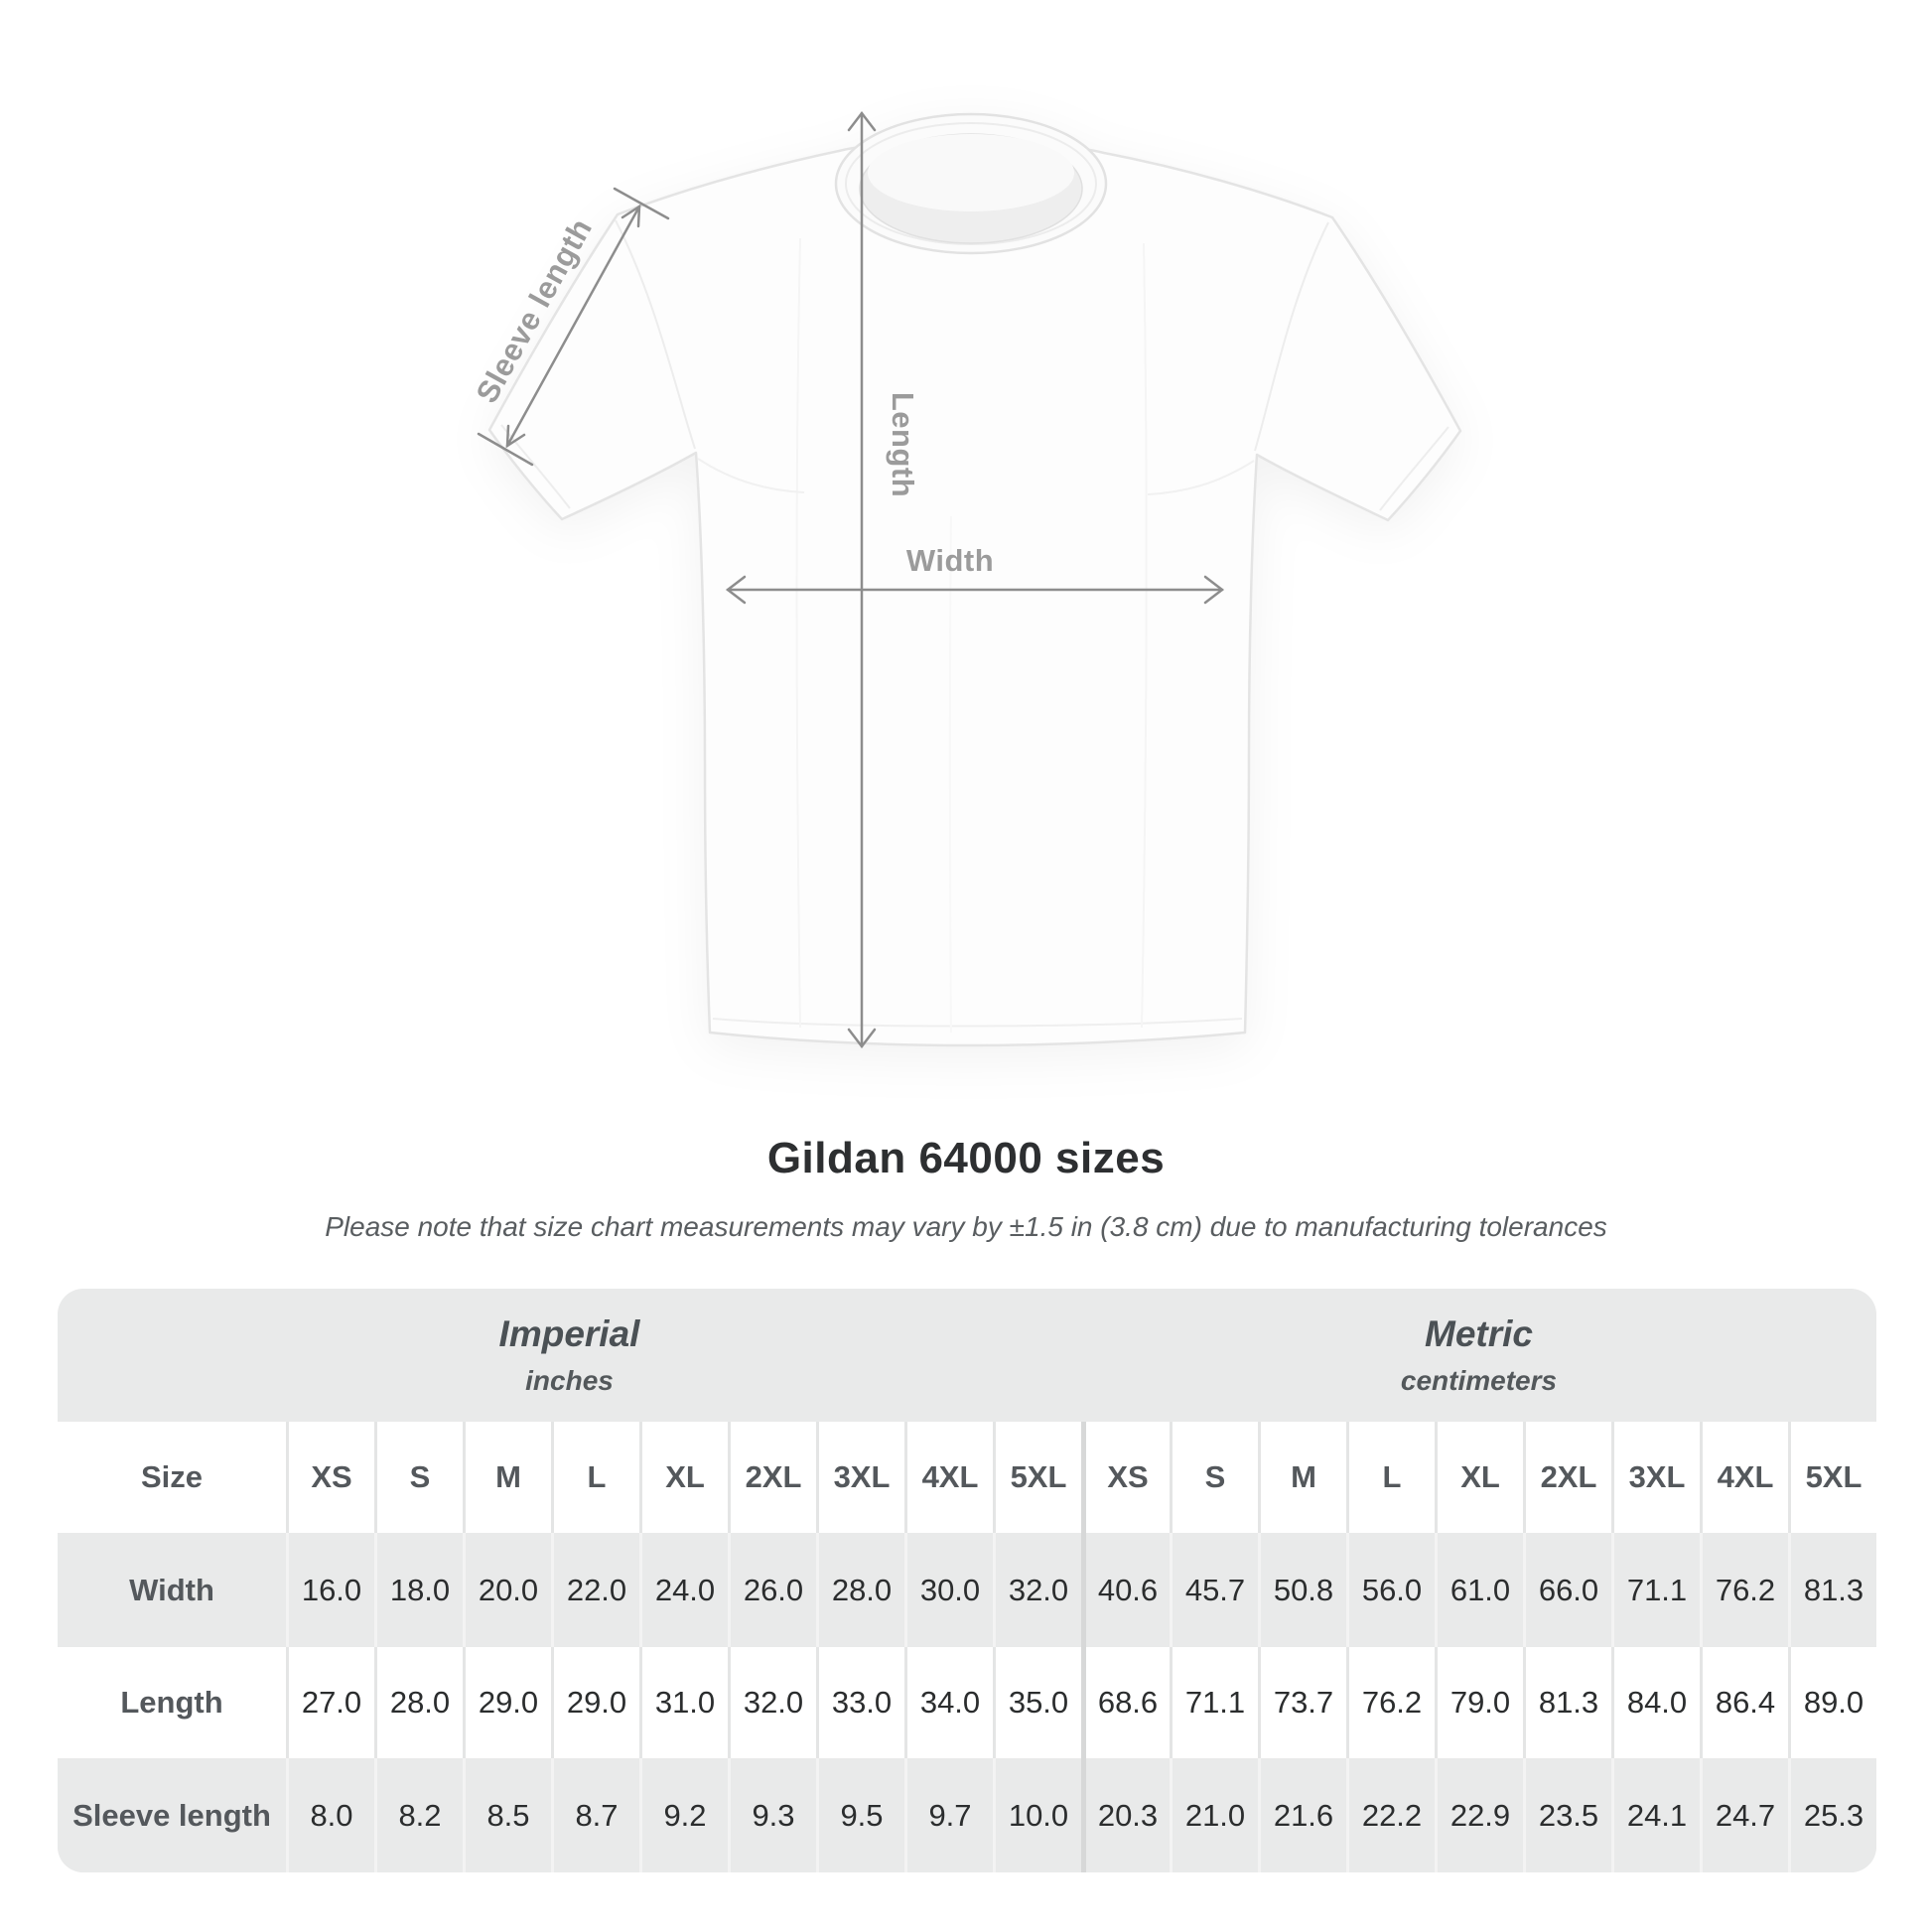 Image resolution: width=1932 pixels, height=1932 pixels. What do you see at coordinates (1656, 1590) in the screenshot?
I see `value-cell-metric-width-3xl: 71.1` at bounding box center [1656, 1590].